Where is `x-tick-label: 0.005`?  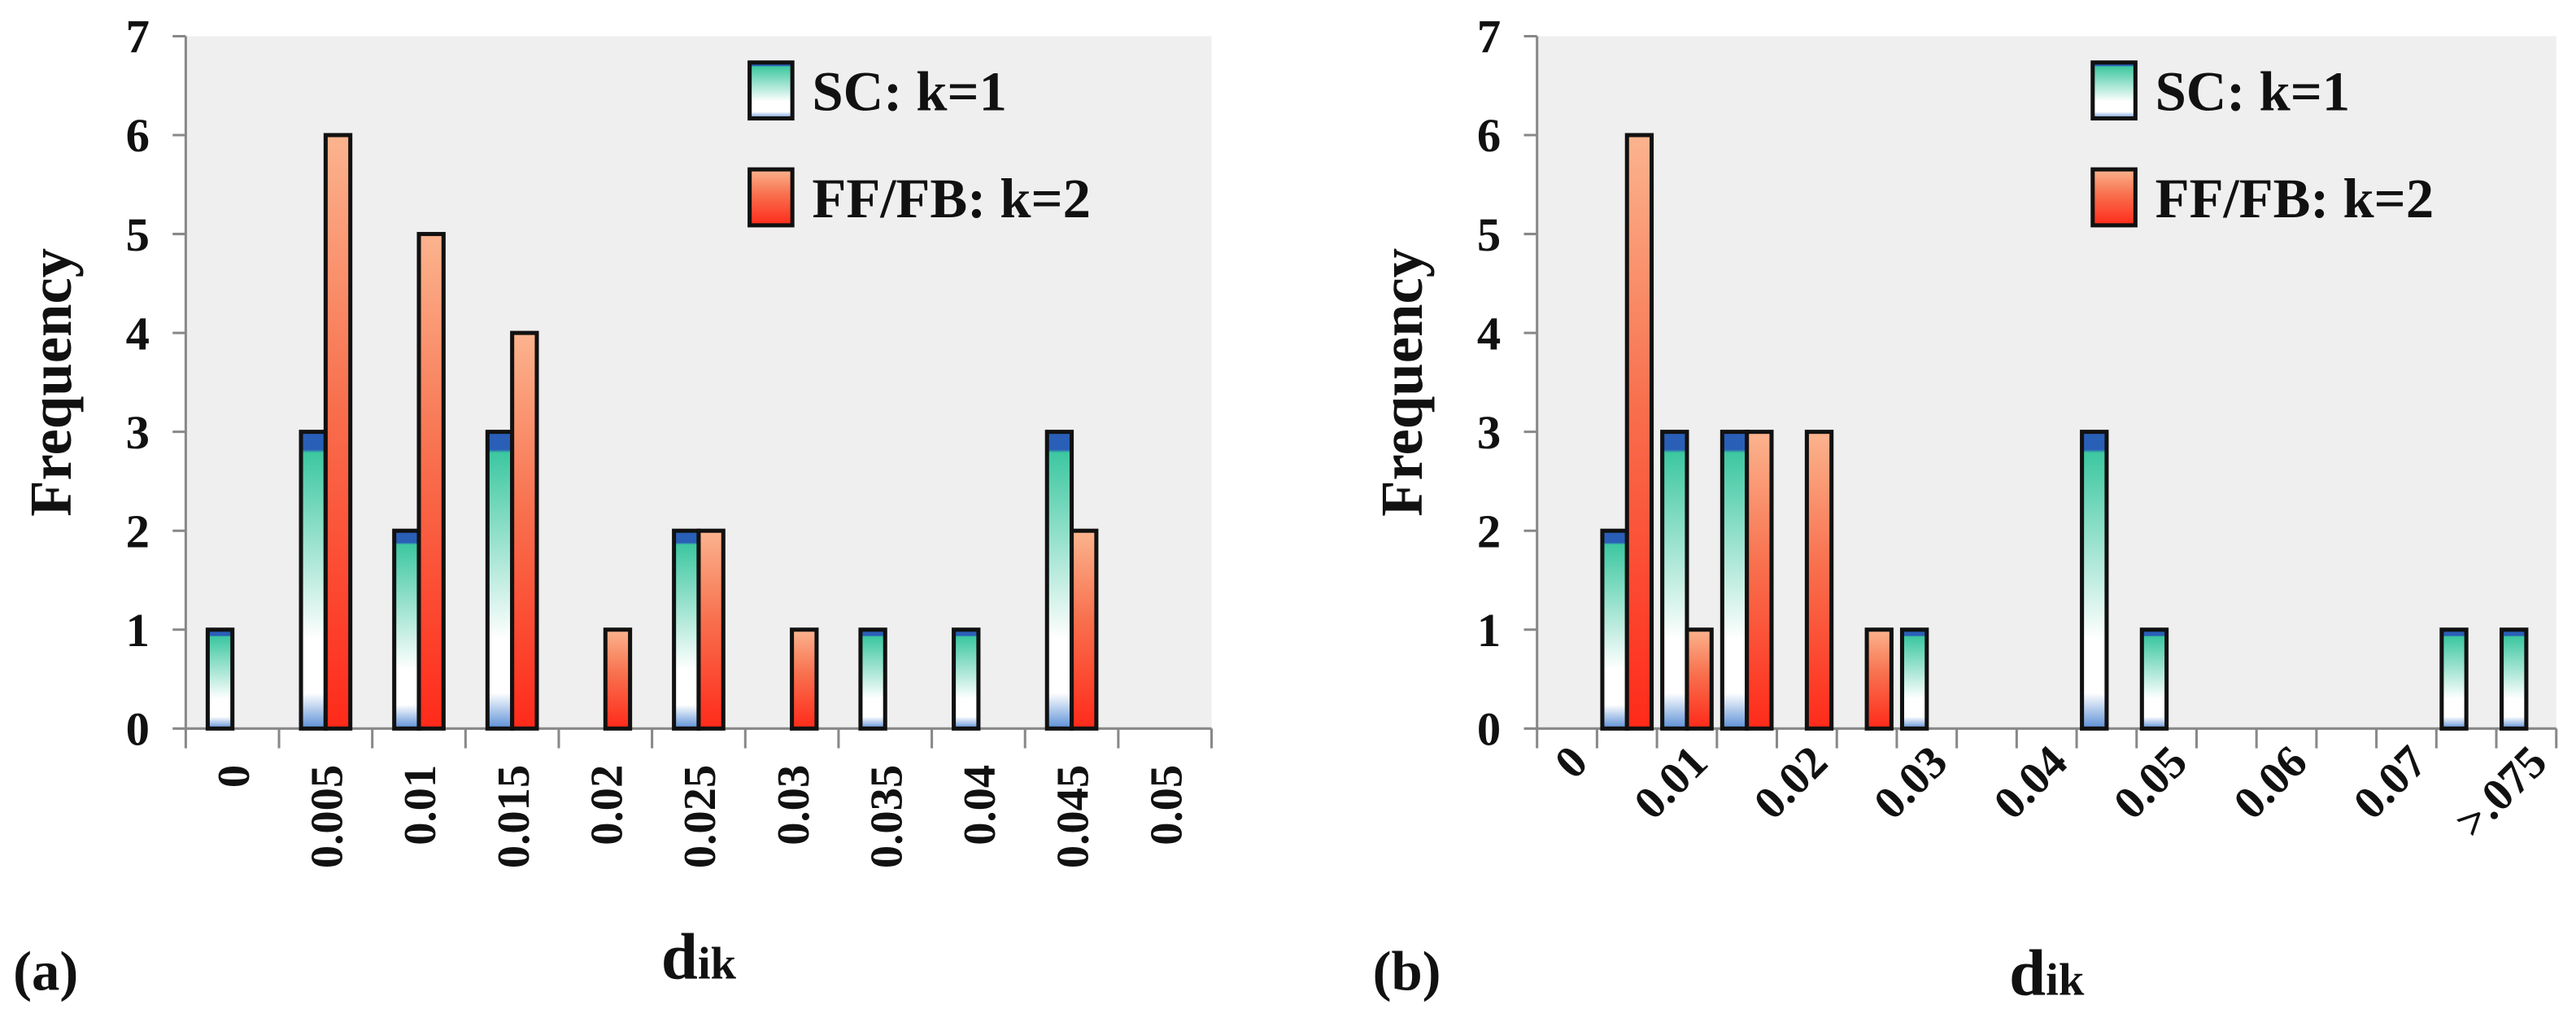
x-tick-label: 0.005 is located at coordinates (328, 816).